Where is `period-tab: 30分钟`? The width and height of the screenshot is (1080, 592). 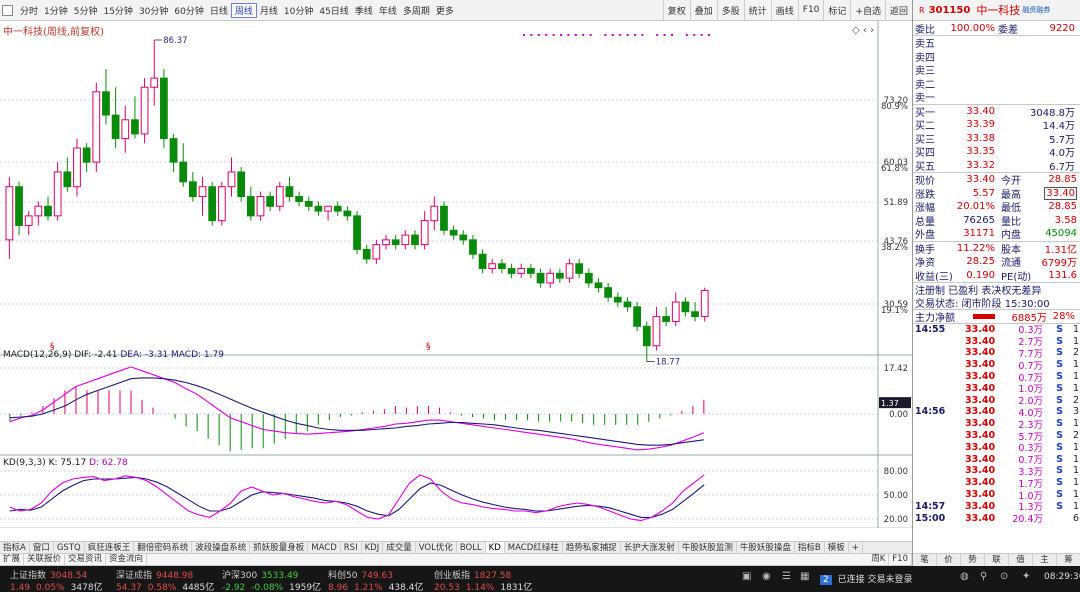
period-tab: 30分钟 is located at coordinates (153, 11).